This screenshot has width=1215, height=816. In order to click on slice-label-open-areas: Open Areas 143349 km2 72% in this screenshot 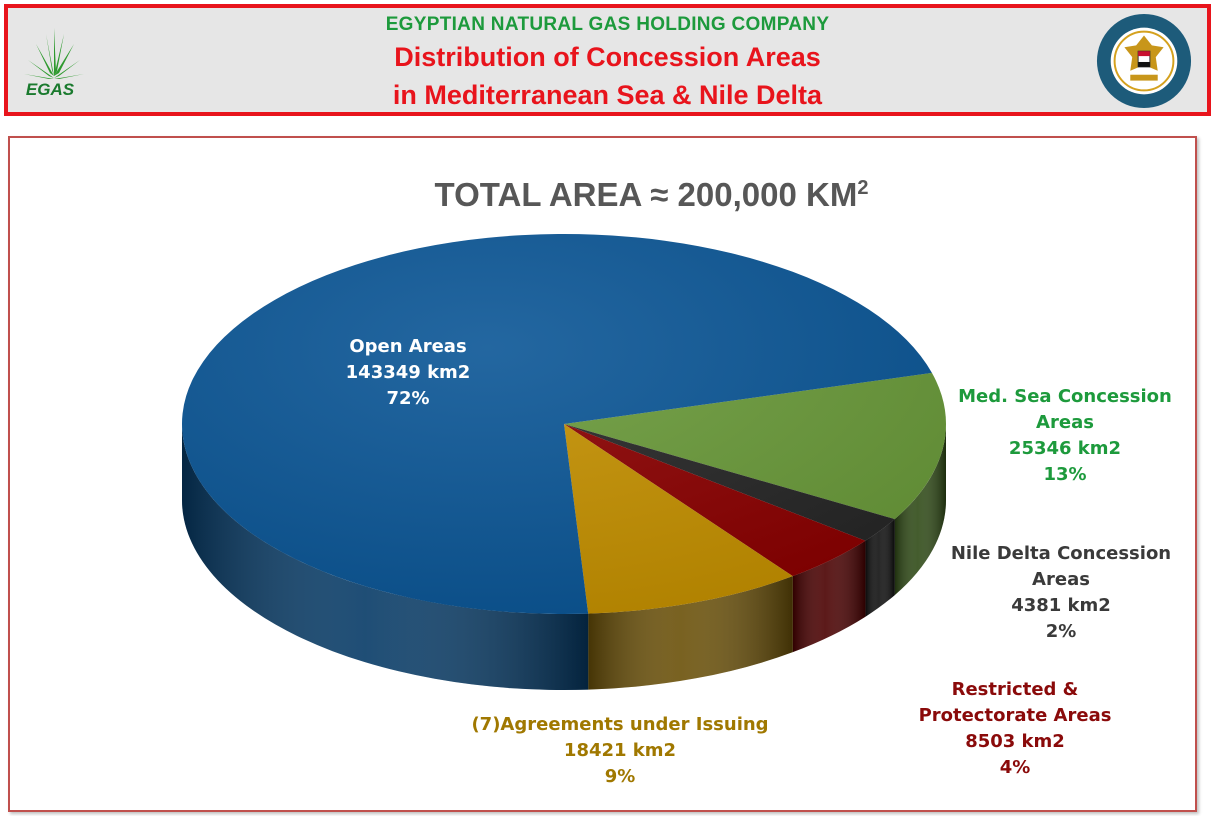, I will do `click(408, 373)`.